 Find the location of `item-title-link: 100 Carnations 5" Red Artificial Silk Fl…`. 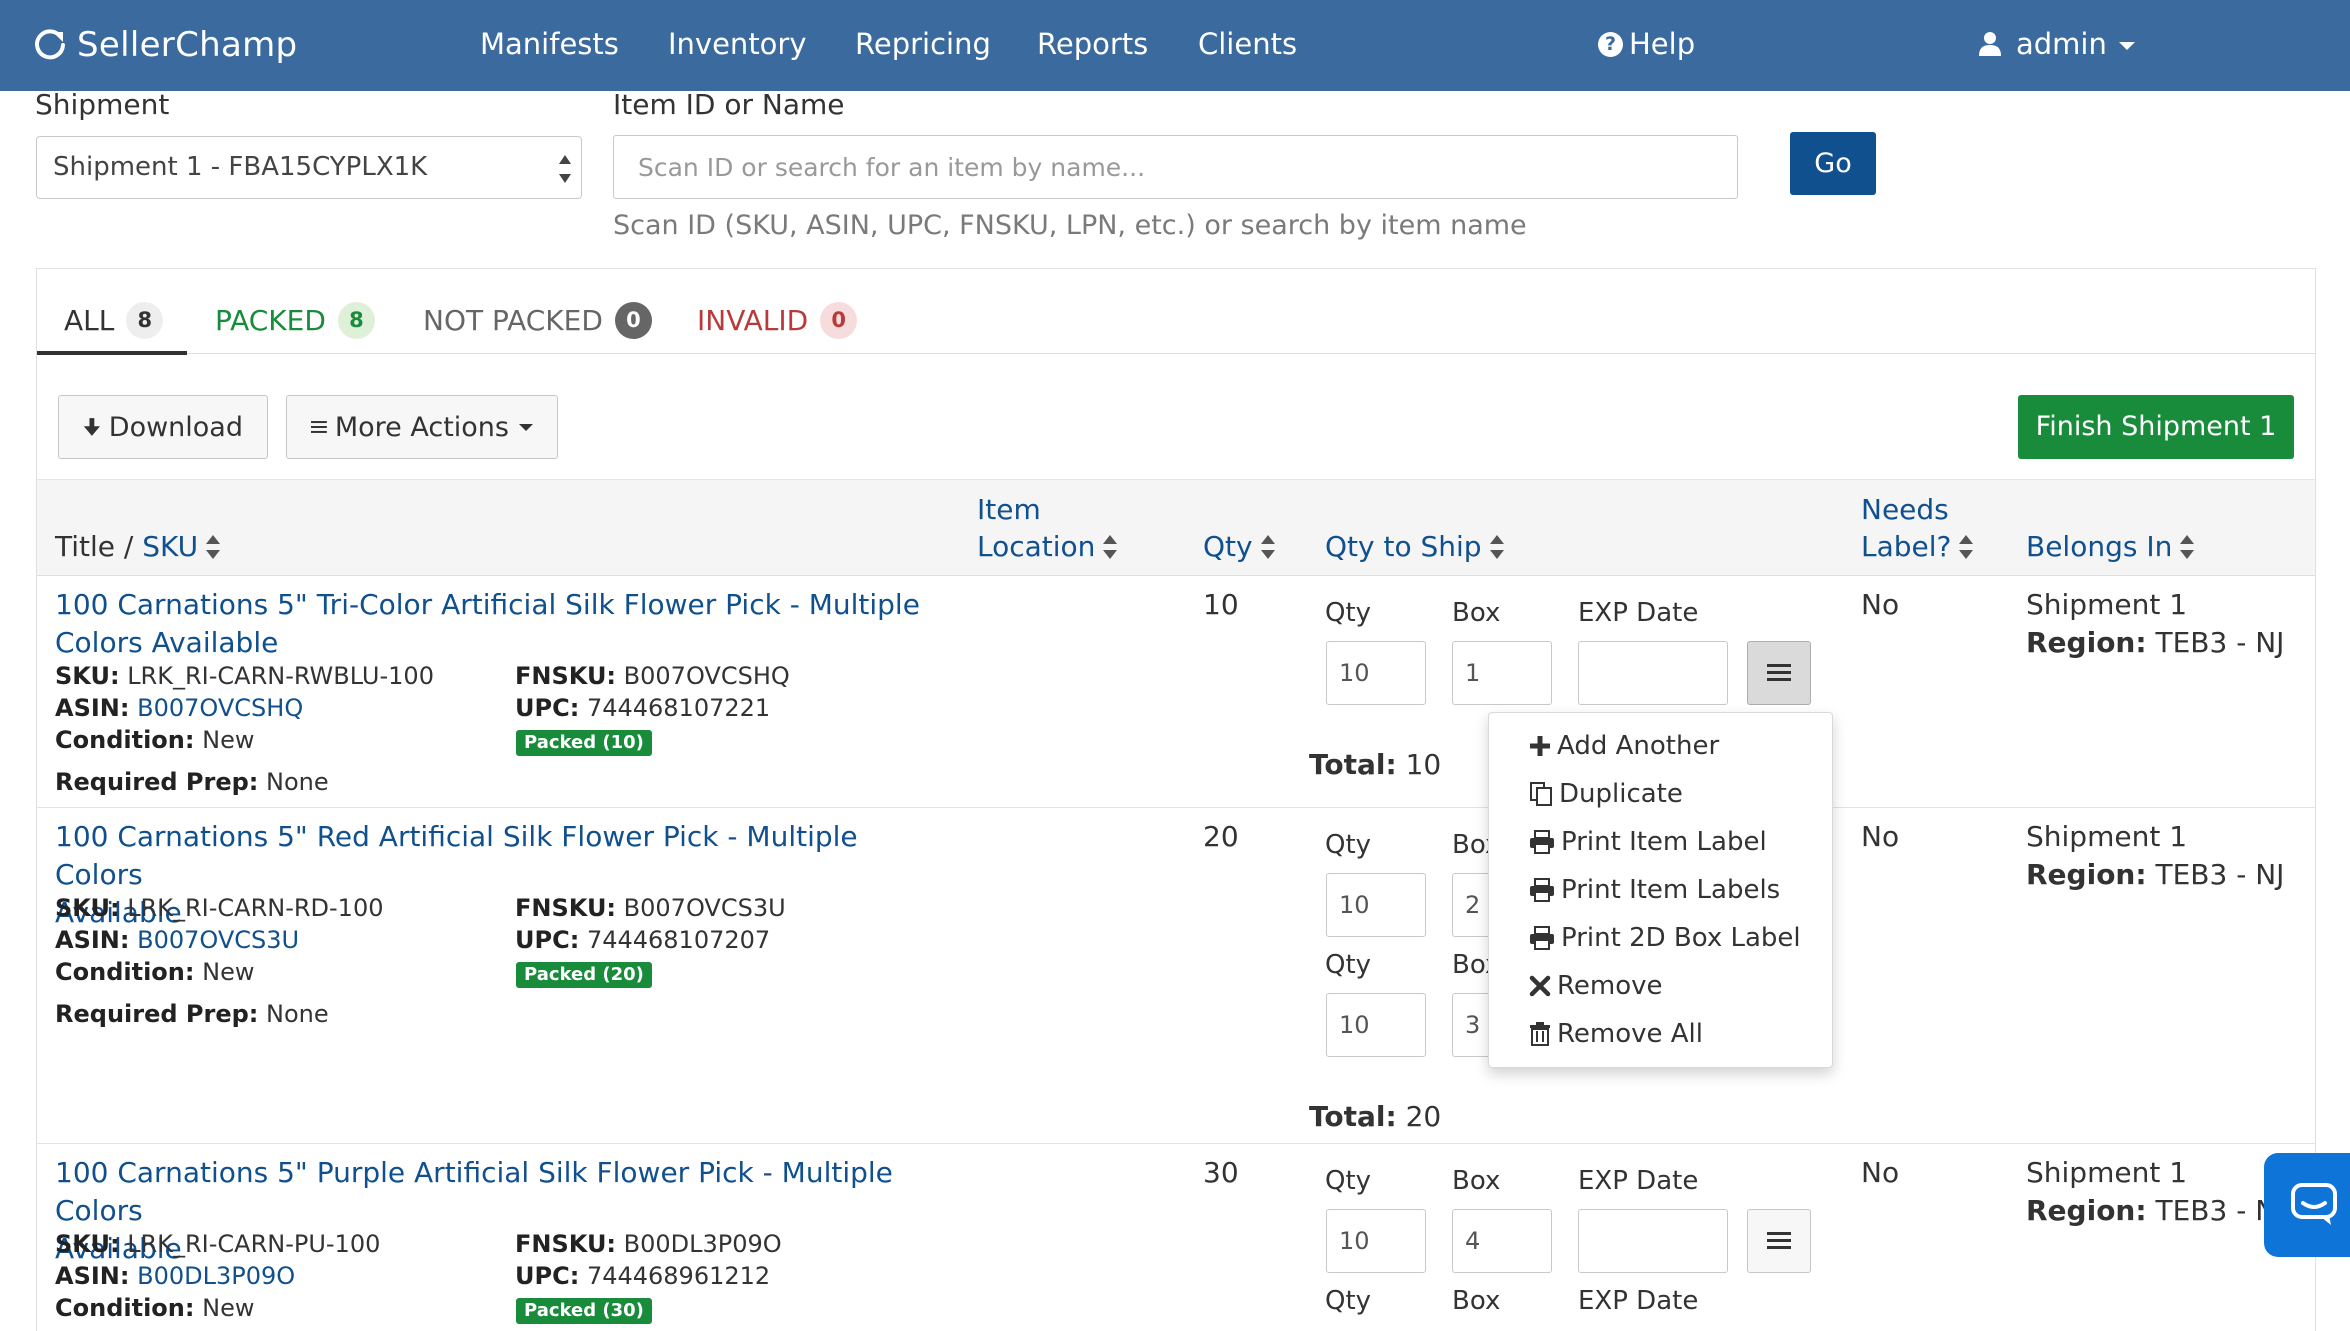

item-title-link: 100 Carnations 5" Red Artificial Silk Fl… is located at coordinates (495, 875).